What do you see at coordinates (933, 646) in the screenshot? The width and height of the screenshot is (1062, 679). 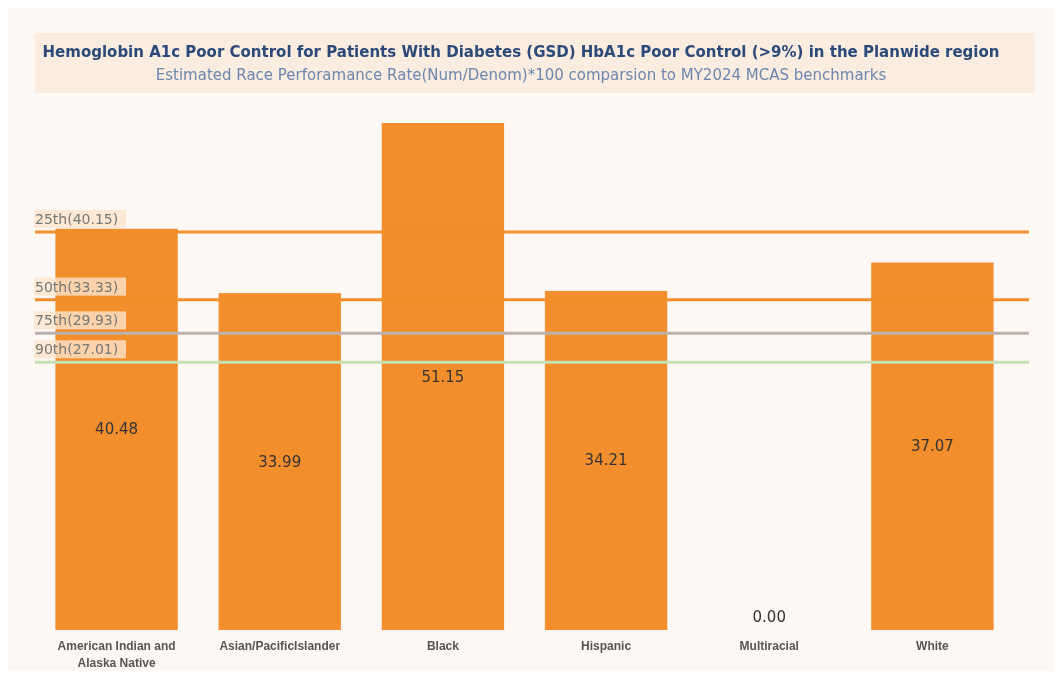 I see `x-tick-label: White` at bounding box center [933, 646].